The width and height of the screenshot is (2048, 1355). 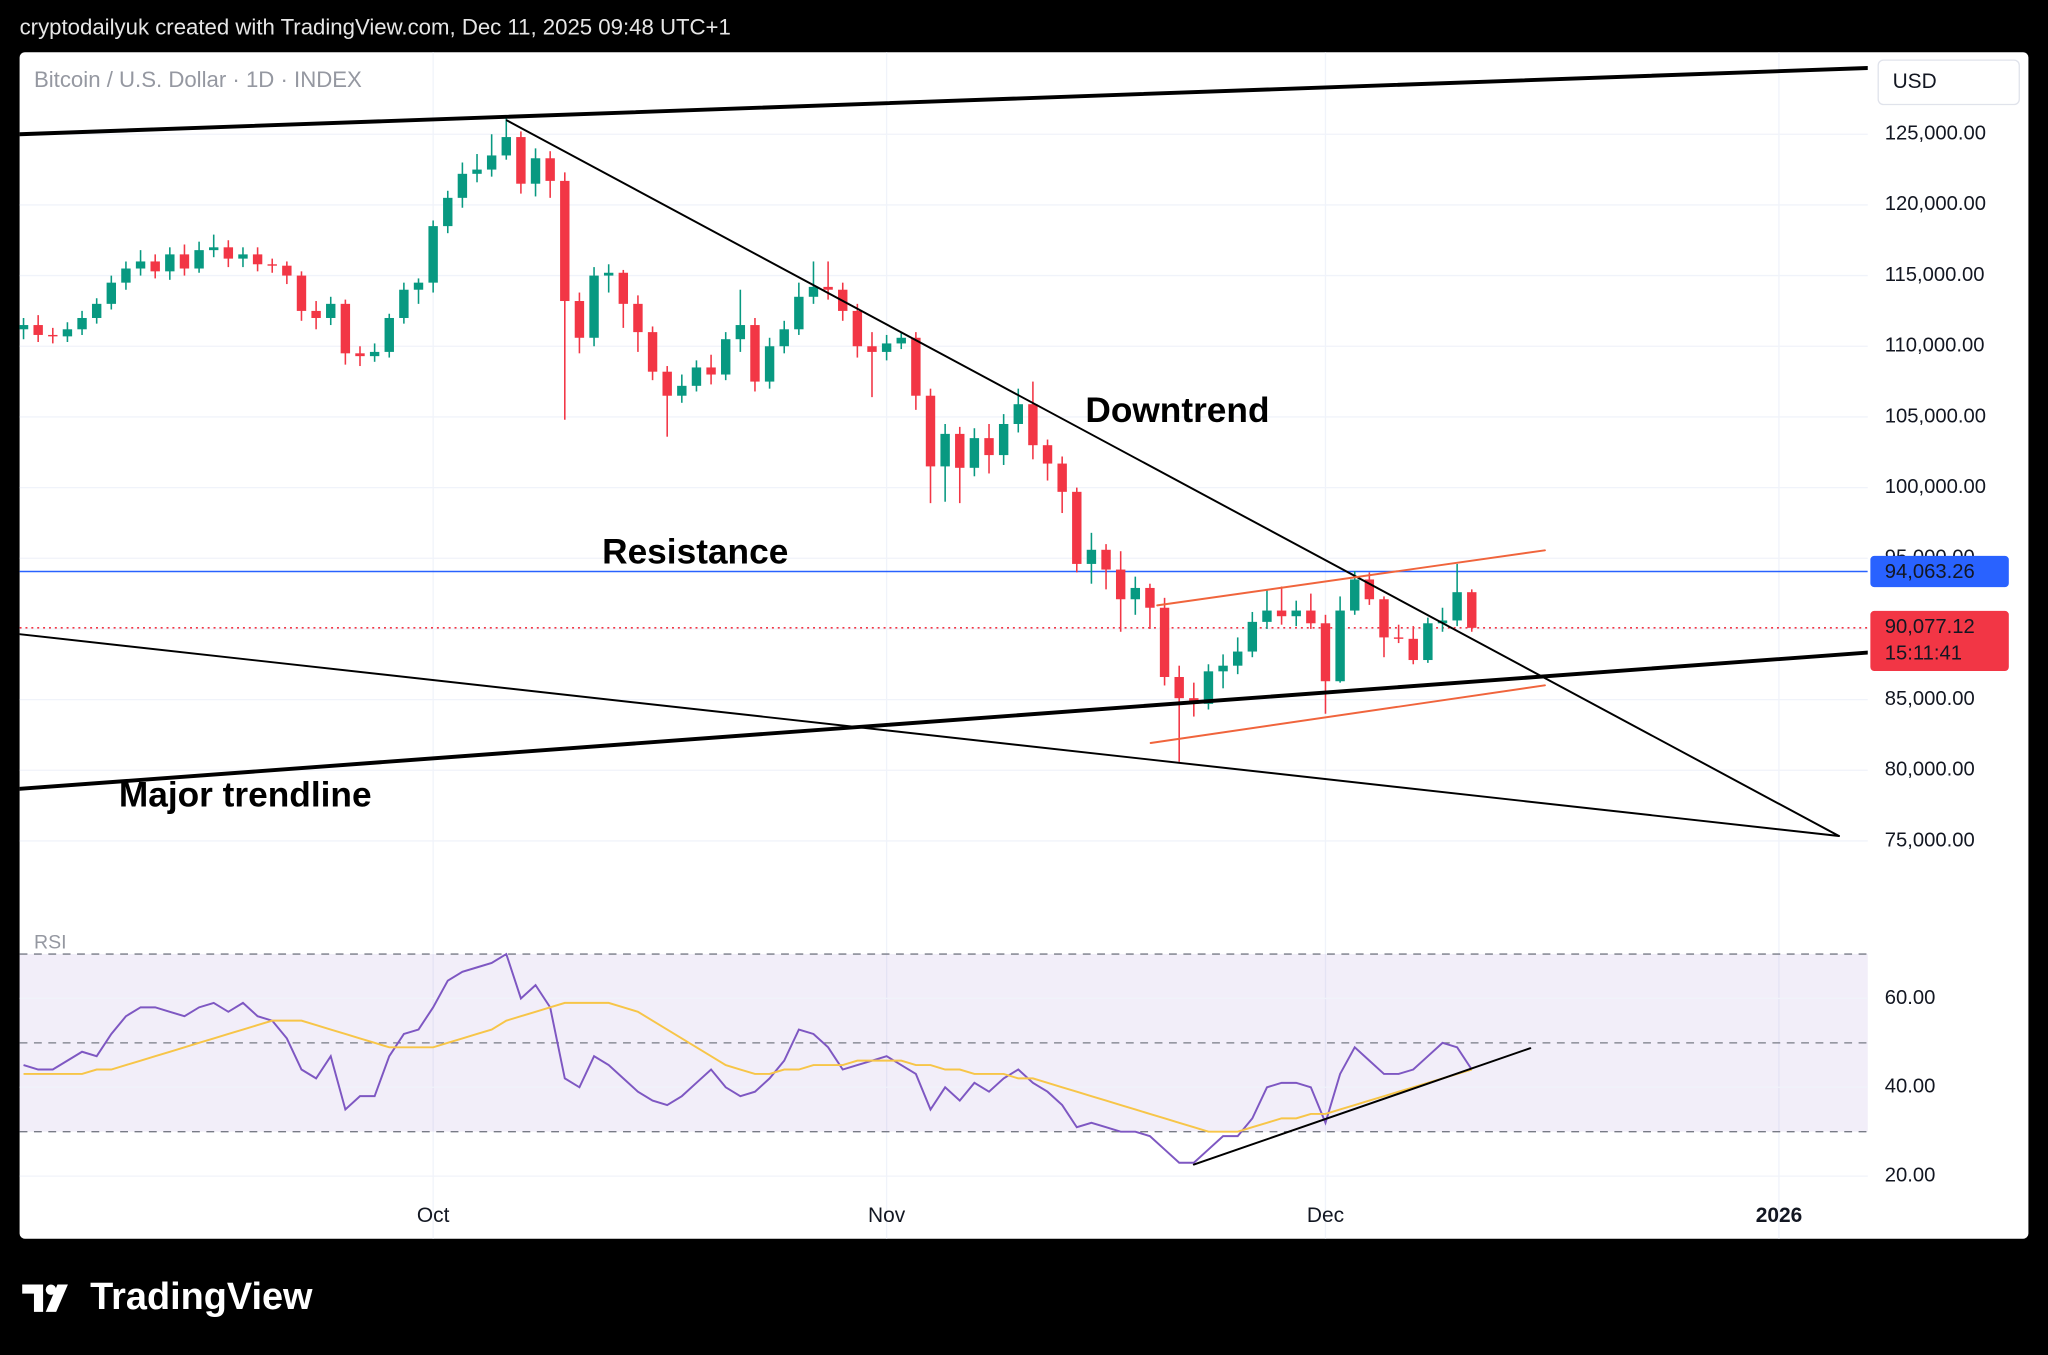 I want to click on x-tick-label: Dec, so click(x=1325, y=1215).